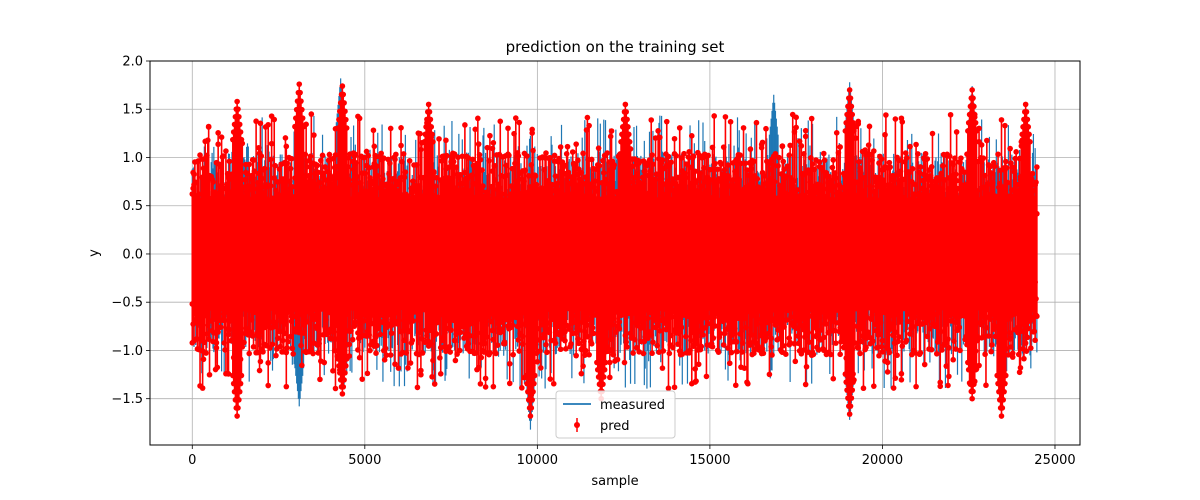 This screenshot has height=500, width=1200. I want to click on y-tick-label: 1.5, so click(132, 110).